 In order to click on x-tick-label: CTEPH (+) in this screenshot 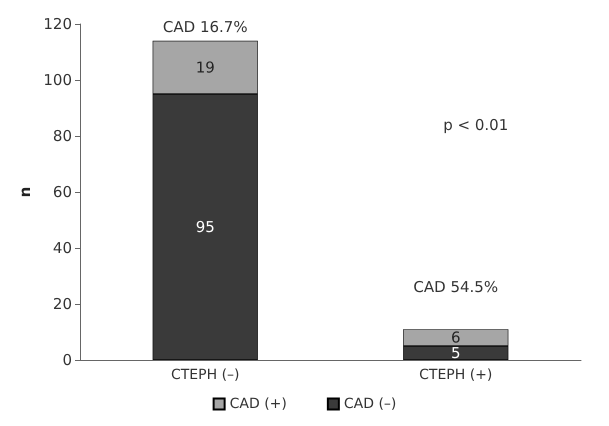, I will do `click(455, 375)`.